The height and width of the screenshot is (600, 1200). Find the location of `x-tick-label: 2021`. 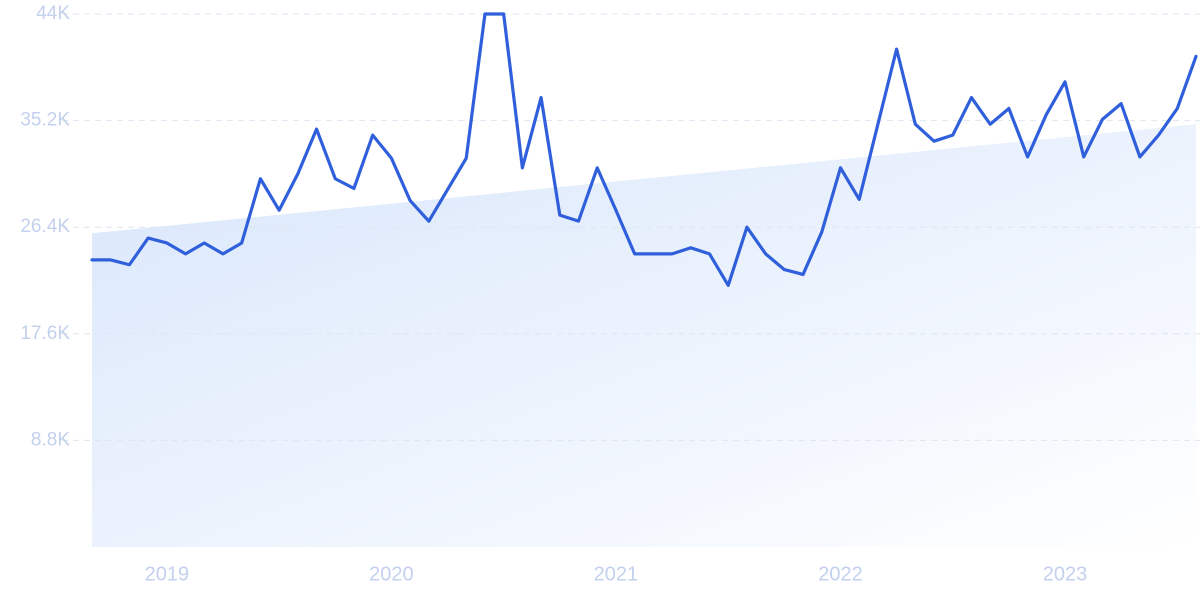

x-tick-label: 2021 is located at coordinates (616, 574).